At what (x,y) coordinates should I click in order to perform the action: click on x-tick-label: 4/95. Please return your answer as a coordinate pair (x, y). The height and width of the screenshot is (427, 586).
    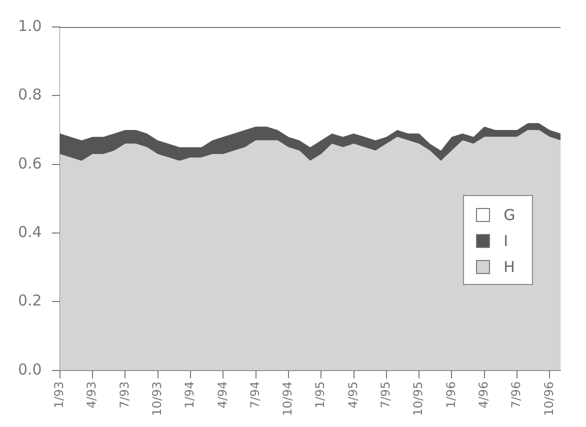
    Looking at the image, I should click on (353, 394).